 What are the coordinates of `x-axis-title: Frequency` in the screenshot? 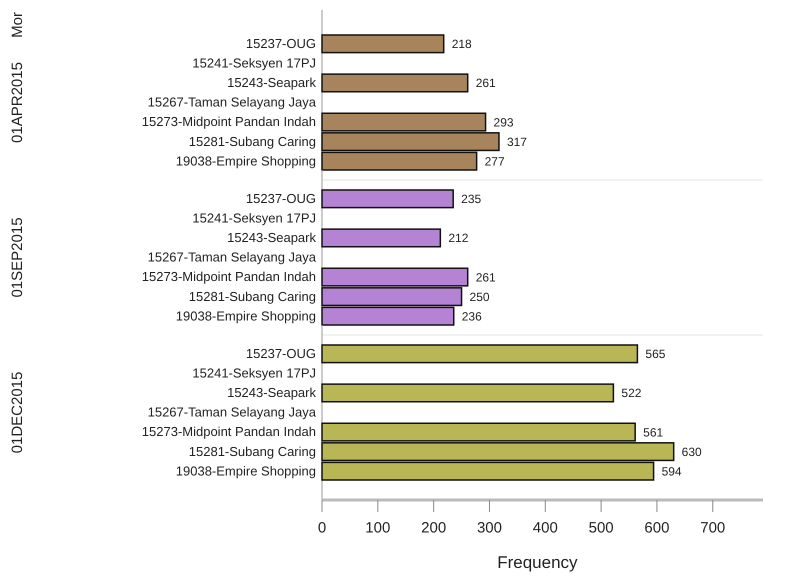 It's located at (537, 562).